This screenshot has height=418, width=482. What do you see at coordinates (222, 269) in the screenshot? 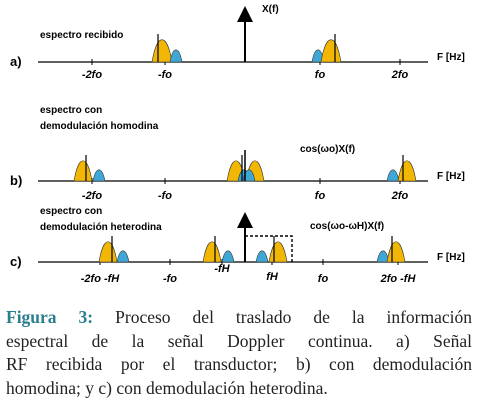
I see `tick-label: -fH` at bounding box center [222, 269].